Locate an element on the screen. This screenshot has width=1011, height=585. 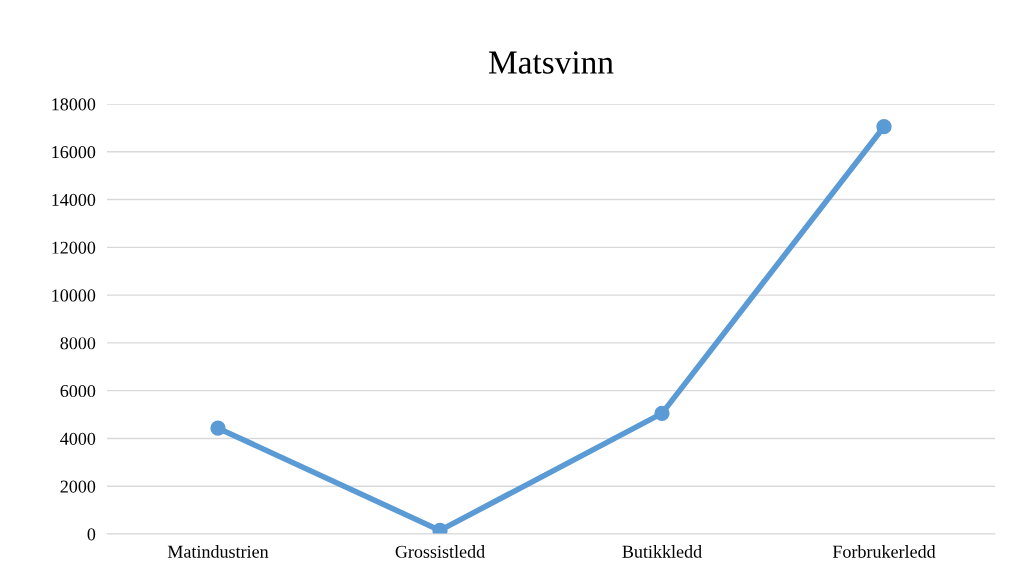
x-tick-label: Grossistledd is located at coordinates (440, 551).